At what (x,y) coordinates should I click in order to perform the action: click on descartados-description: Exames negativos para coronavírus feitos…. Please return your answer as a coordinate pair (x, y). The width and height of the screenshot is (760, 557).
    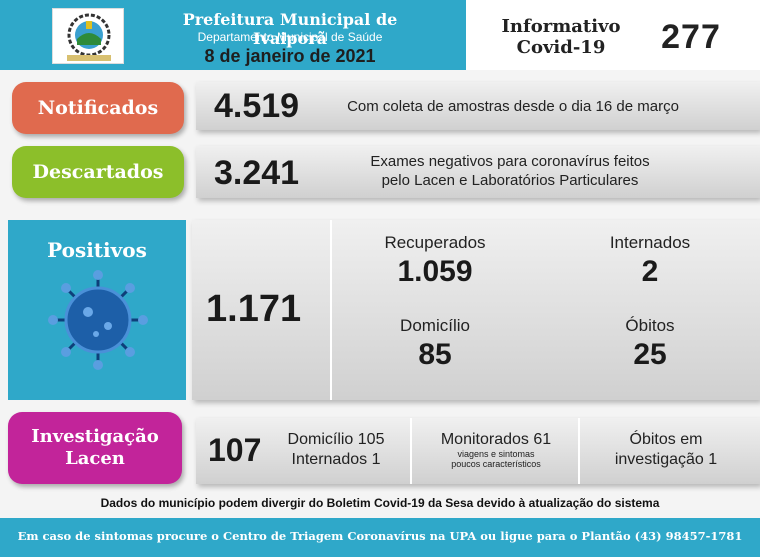
    Looking at the image, I should click on (510, 171).